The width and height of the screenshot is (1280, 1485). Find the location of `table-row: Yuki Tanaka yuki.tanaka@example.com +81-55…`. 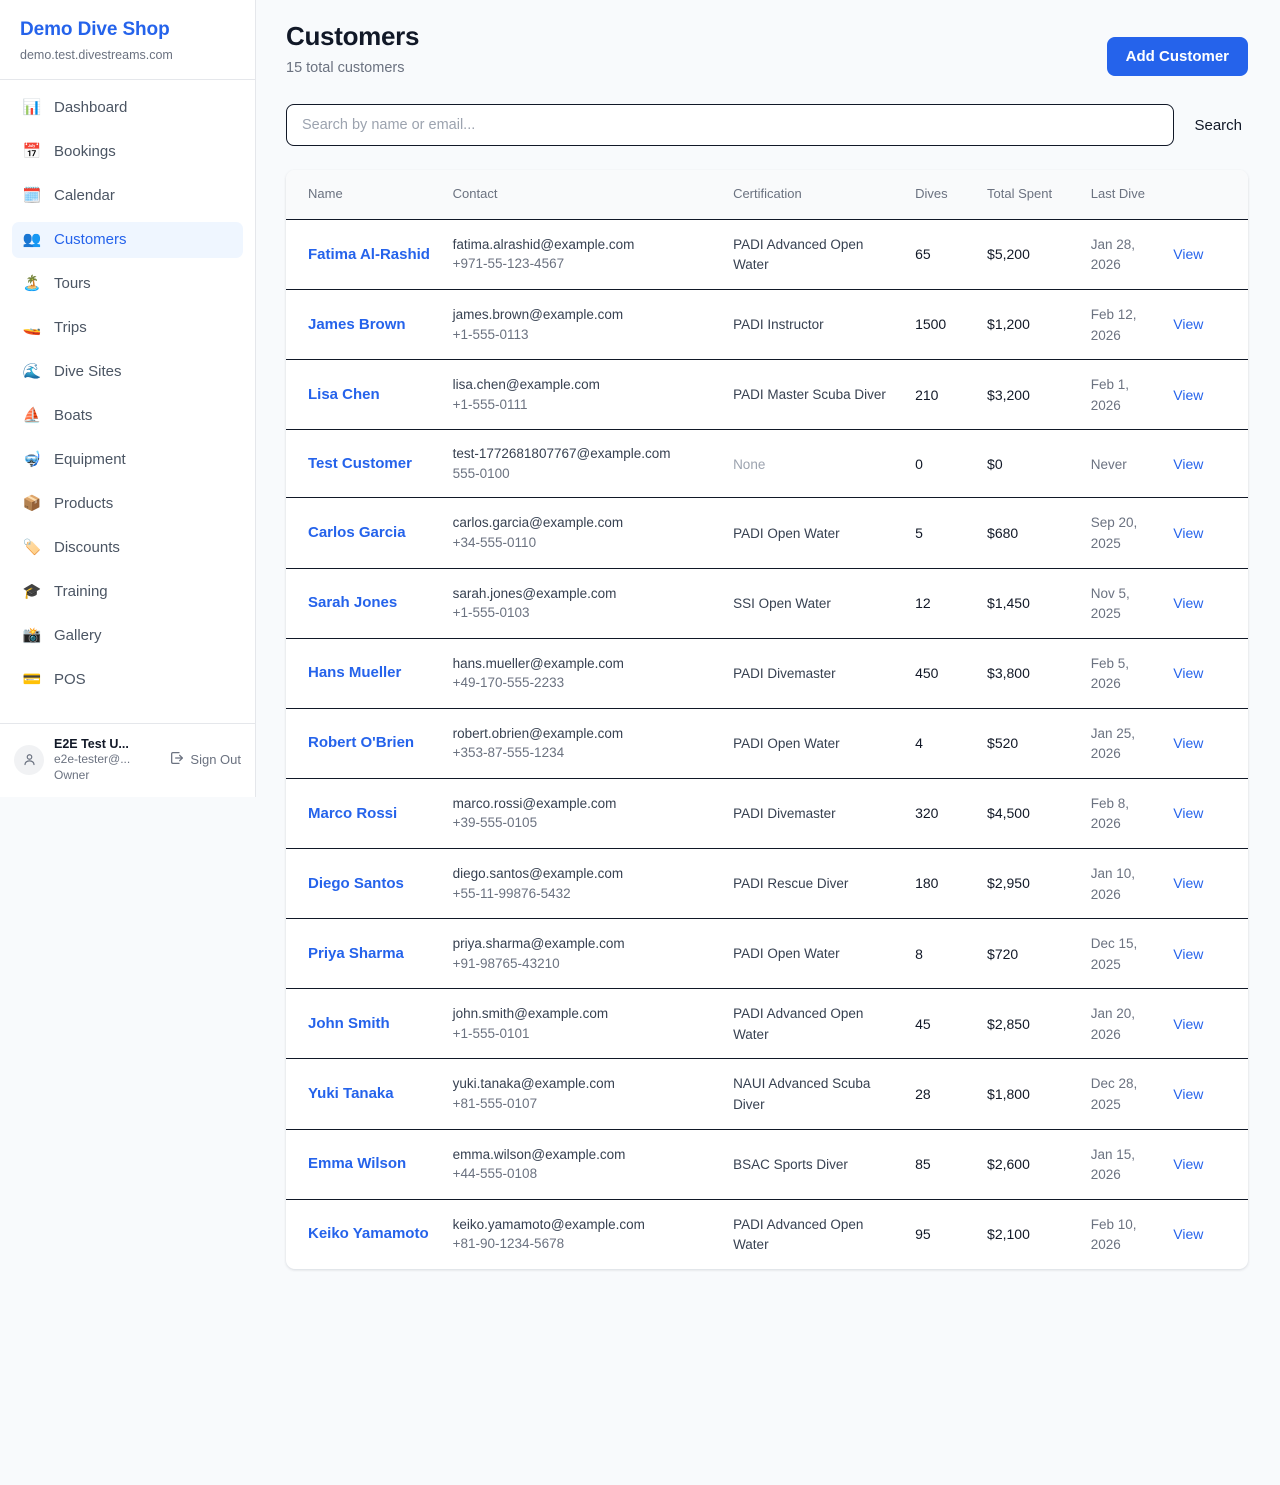

table-row: Yuki Tanaka yuki.tanaka@example.com +81-55… is located at coordinates (767, 1094).